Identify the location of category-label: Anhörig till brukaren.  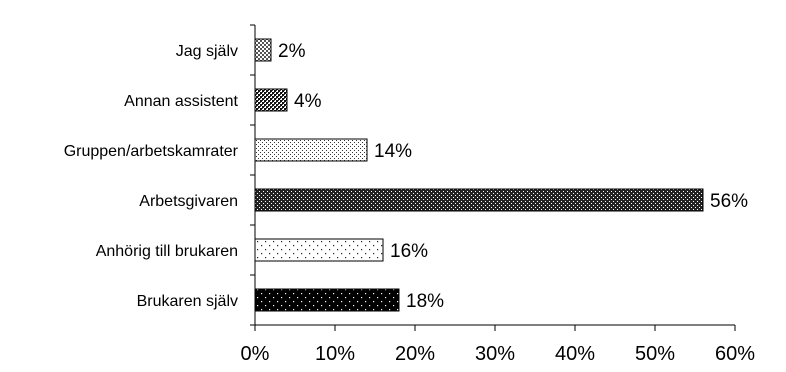
(167, 251).